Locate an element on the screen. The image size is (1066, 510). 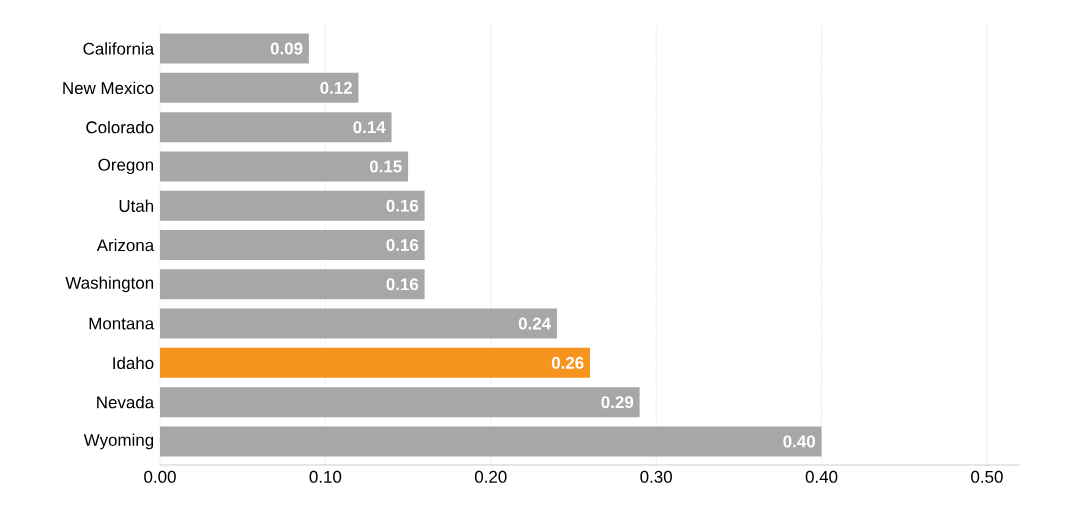
data-label: 0.40 is located at coordinates (799, 441).